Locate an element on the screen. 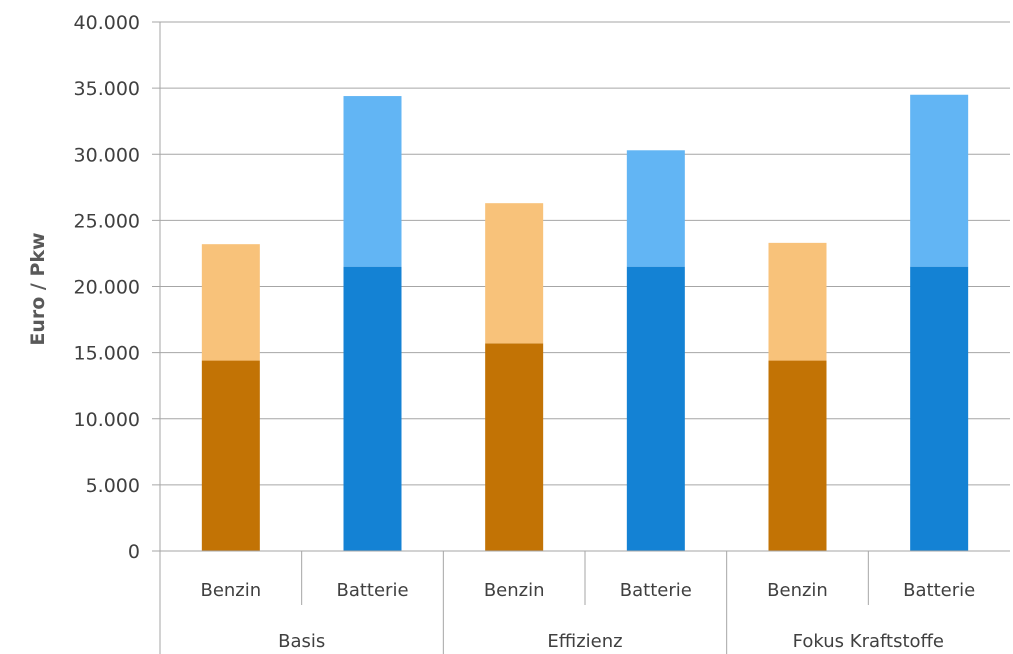  x-group-label: Basis is located at coordinates (301, 641).